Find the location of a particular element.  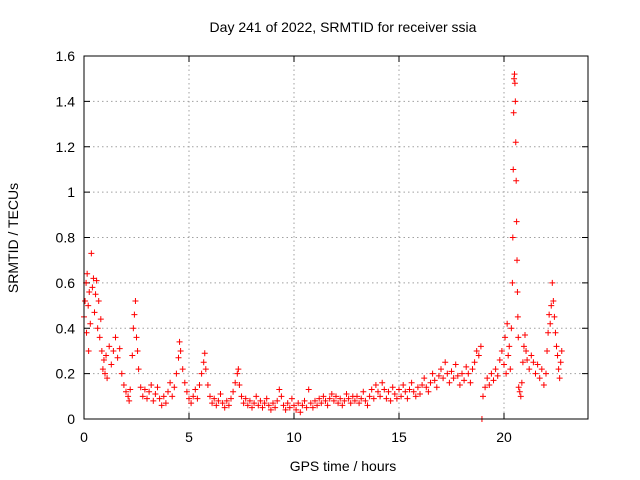

y-tick-label: 1.4 is located at coordinates (66, 101).